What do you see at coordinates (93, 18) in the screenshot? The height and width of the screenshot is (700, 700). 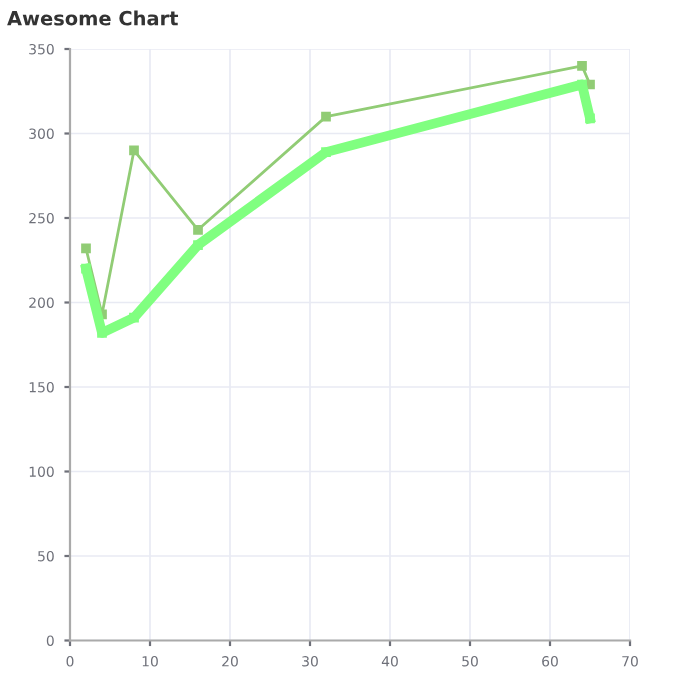 I see `chart-title: Awesome Chart` at bounding box center [93, 18].